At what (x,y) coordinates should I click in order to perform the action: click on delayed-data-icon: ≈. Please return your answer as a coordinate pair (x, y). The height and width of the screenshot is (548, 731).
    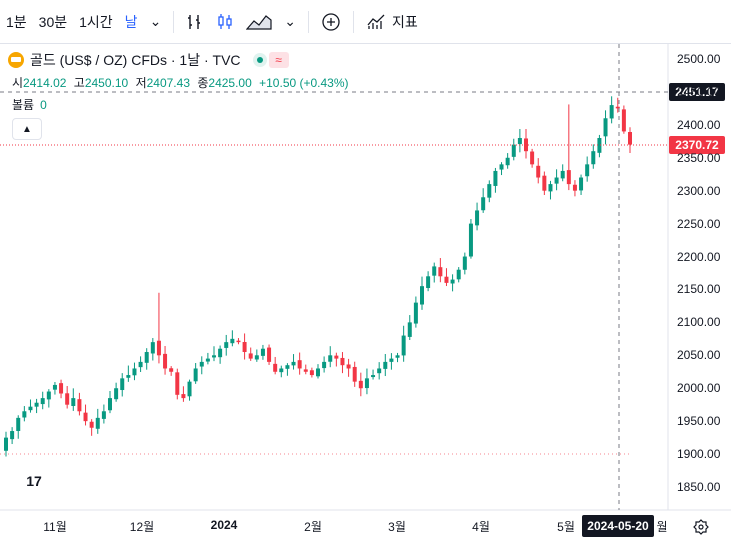
    Looking at the image, I should click on (278, 60).